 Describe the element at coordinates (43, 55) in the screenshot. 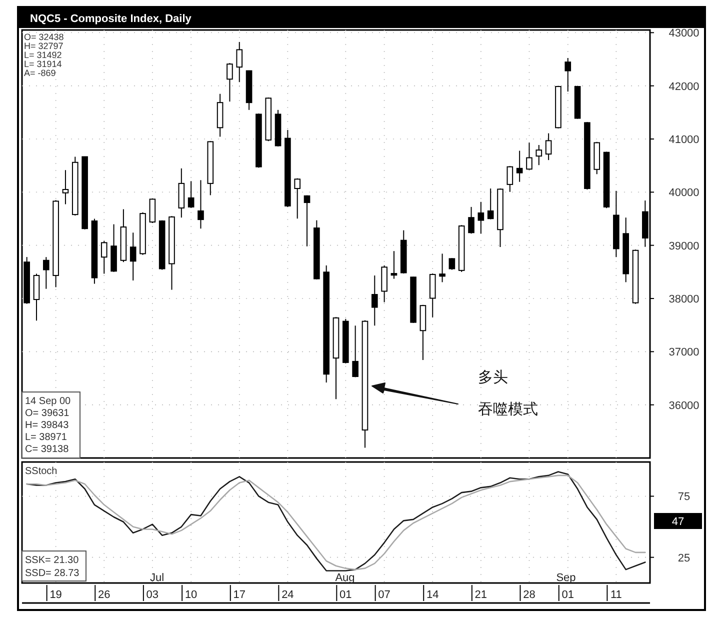

I see `annotation: L= 31492` at that location.